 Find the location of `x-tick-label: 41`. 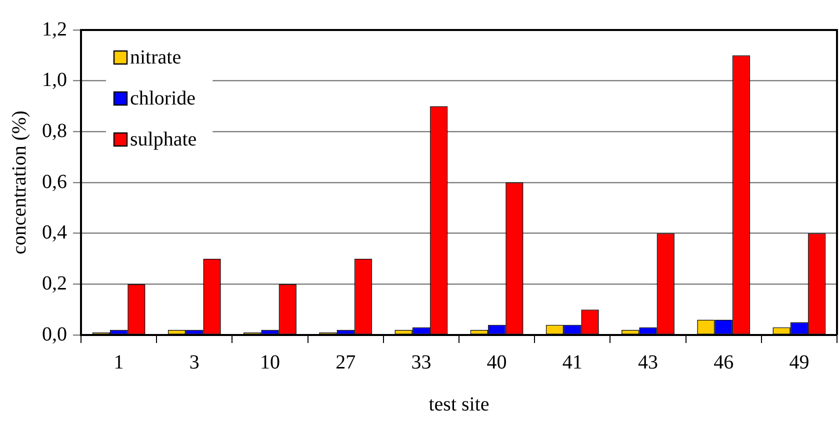

x-tick-label: 41 is located at coordinates (572, 362).